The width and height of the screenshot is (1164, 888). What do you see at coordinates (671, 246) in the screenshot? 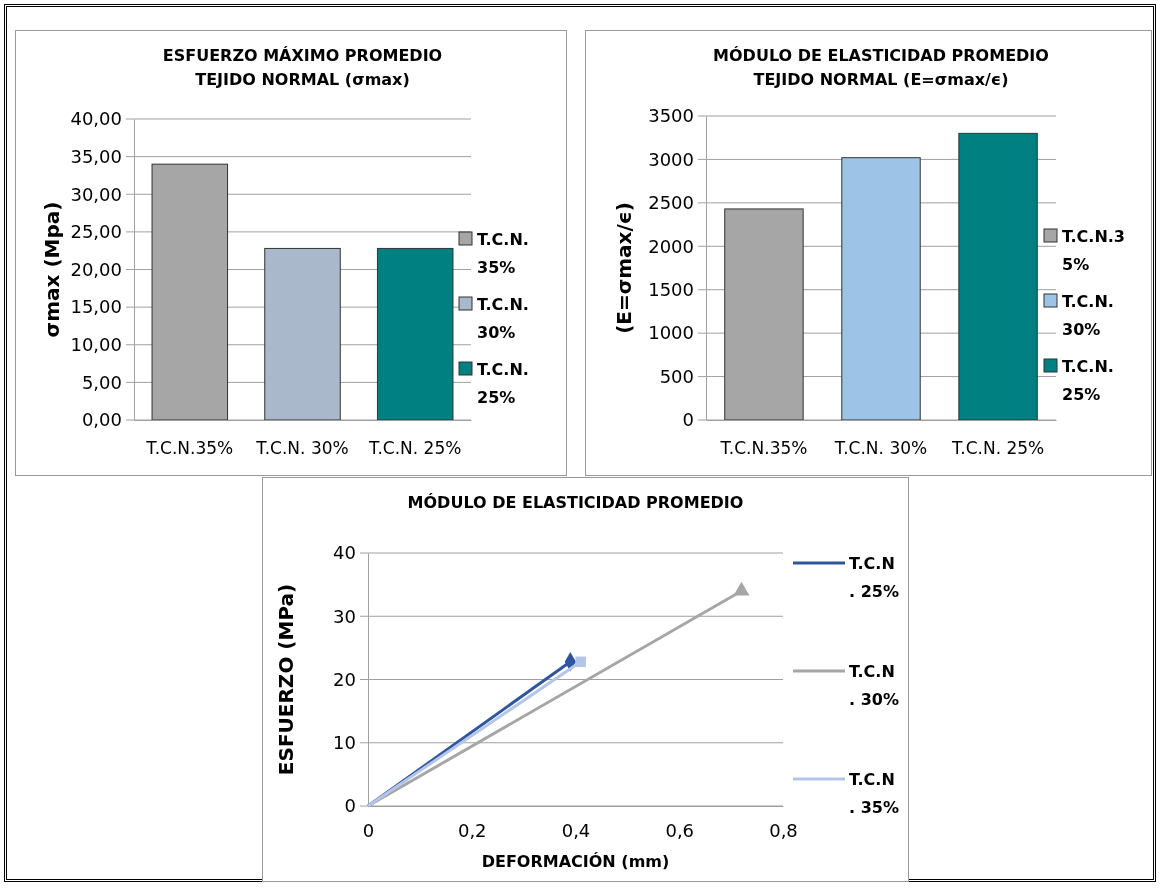
I see `y-tick-label: 2000` at bounding box center [671, 246].